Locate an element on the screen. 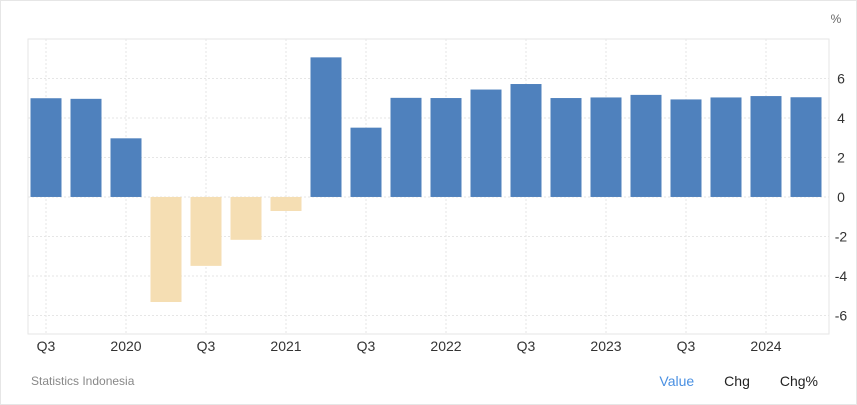 Image resolution: width=857 pixels, height=405 pixels. bar-q1-2024 is located at coordinates (766, 146).